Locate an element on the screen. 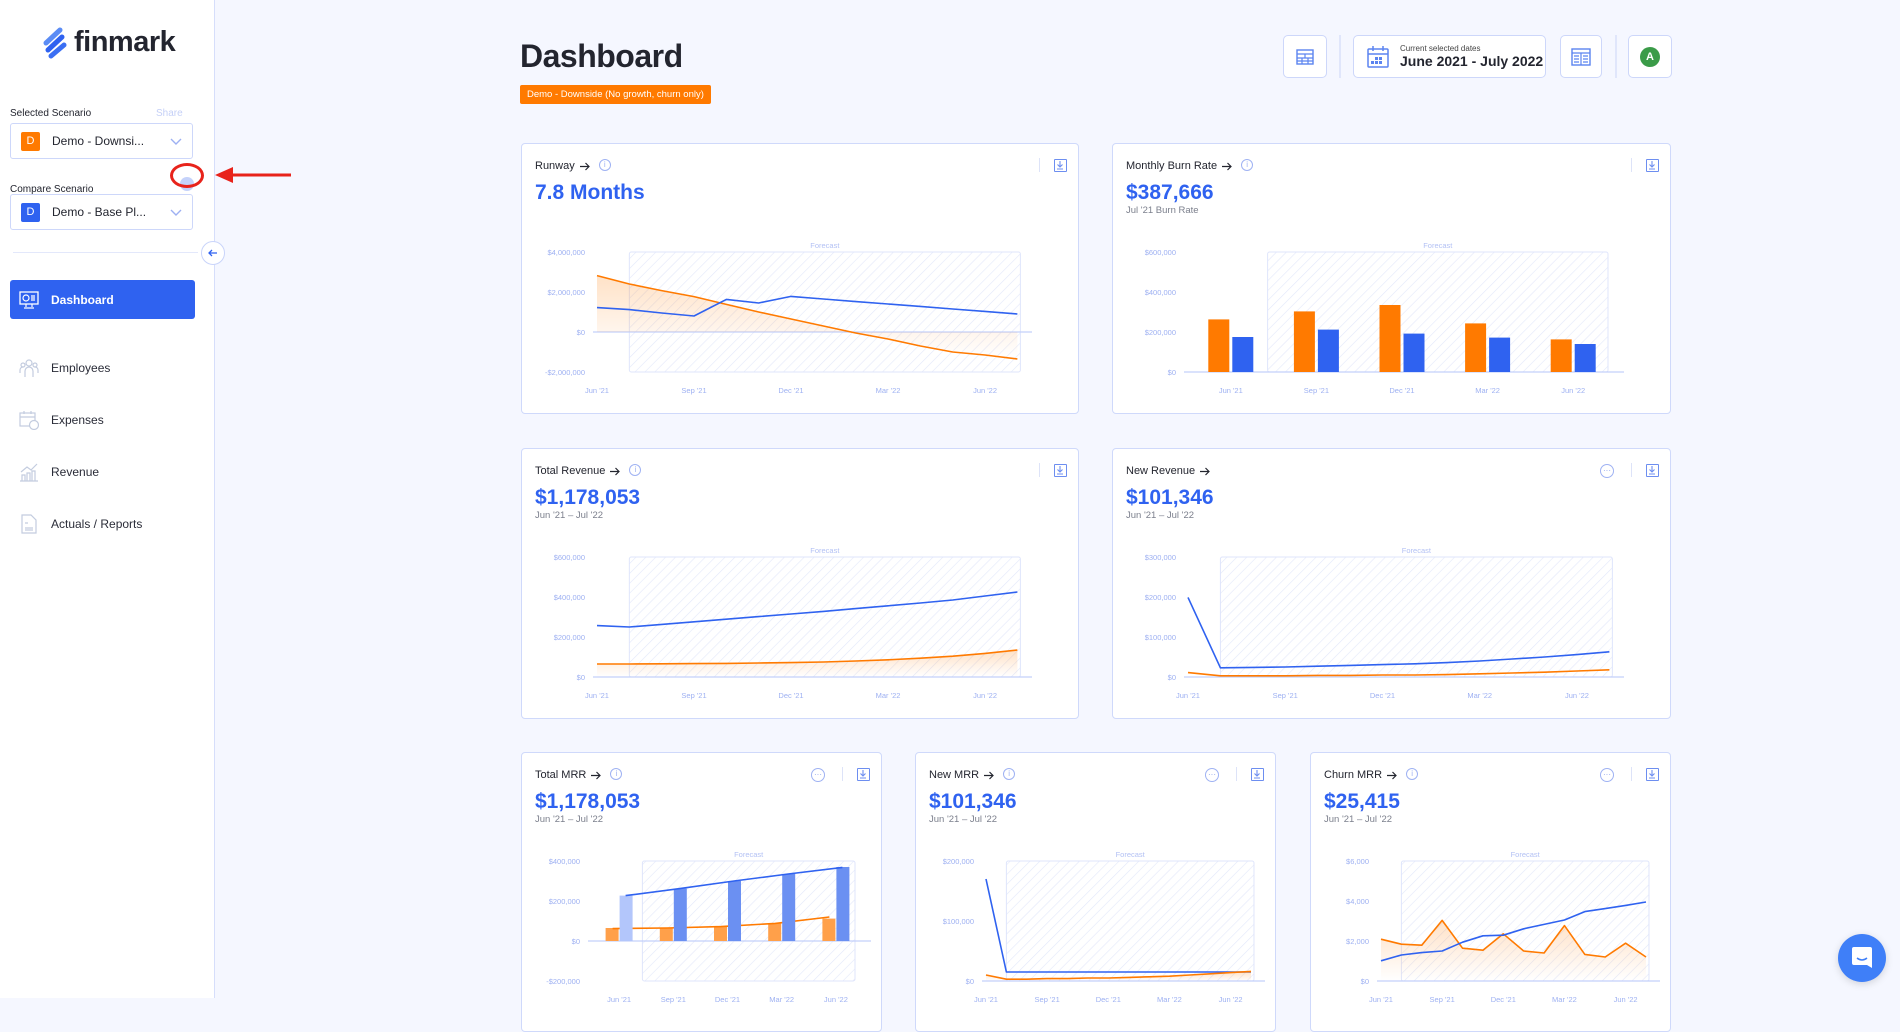  x-tick-label: Jun '21 is located at coordinates (1231, 390).